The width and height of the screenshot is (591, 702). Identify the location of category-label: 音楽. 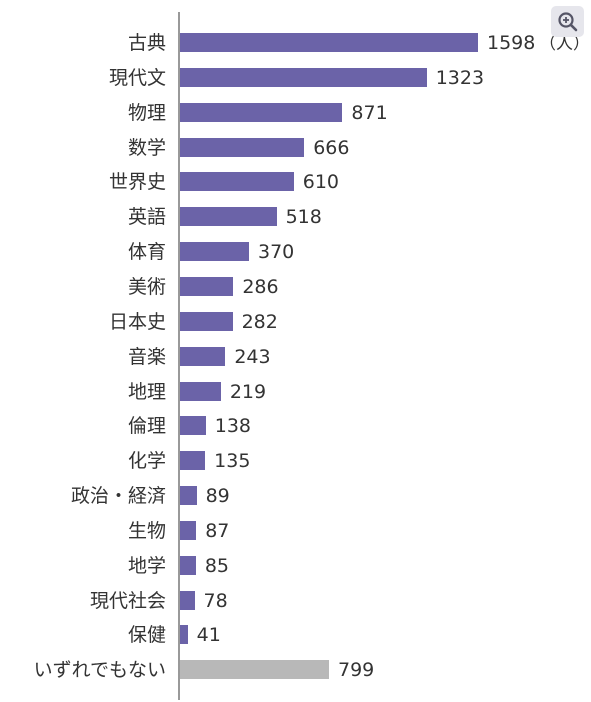
(146, 356).